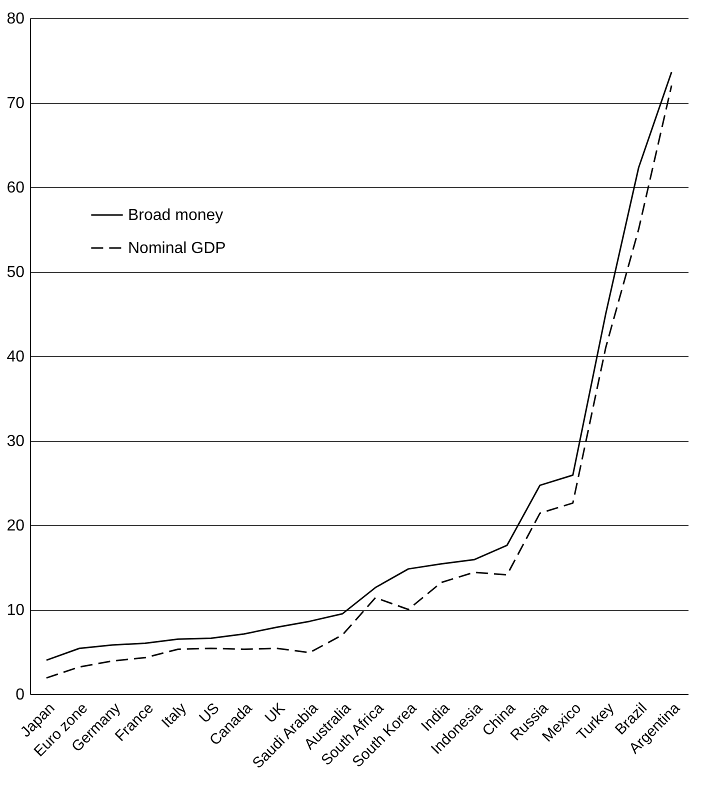 This screenshot has height=808, width=701. What do you see at coordinates (275, 713) in the screenshot?
I see `x-tick-label: UK` at bounding box center [275, 713].